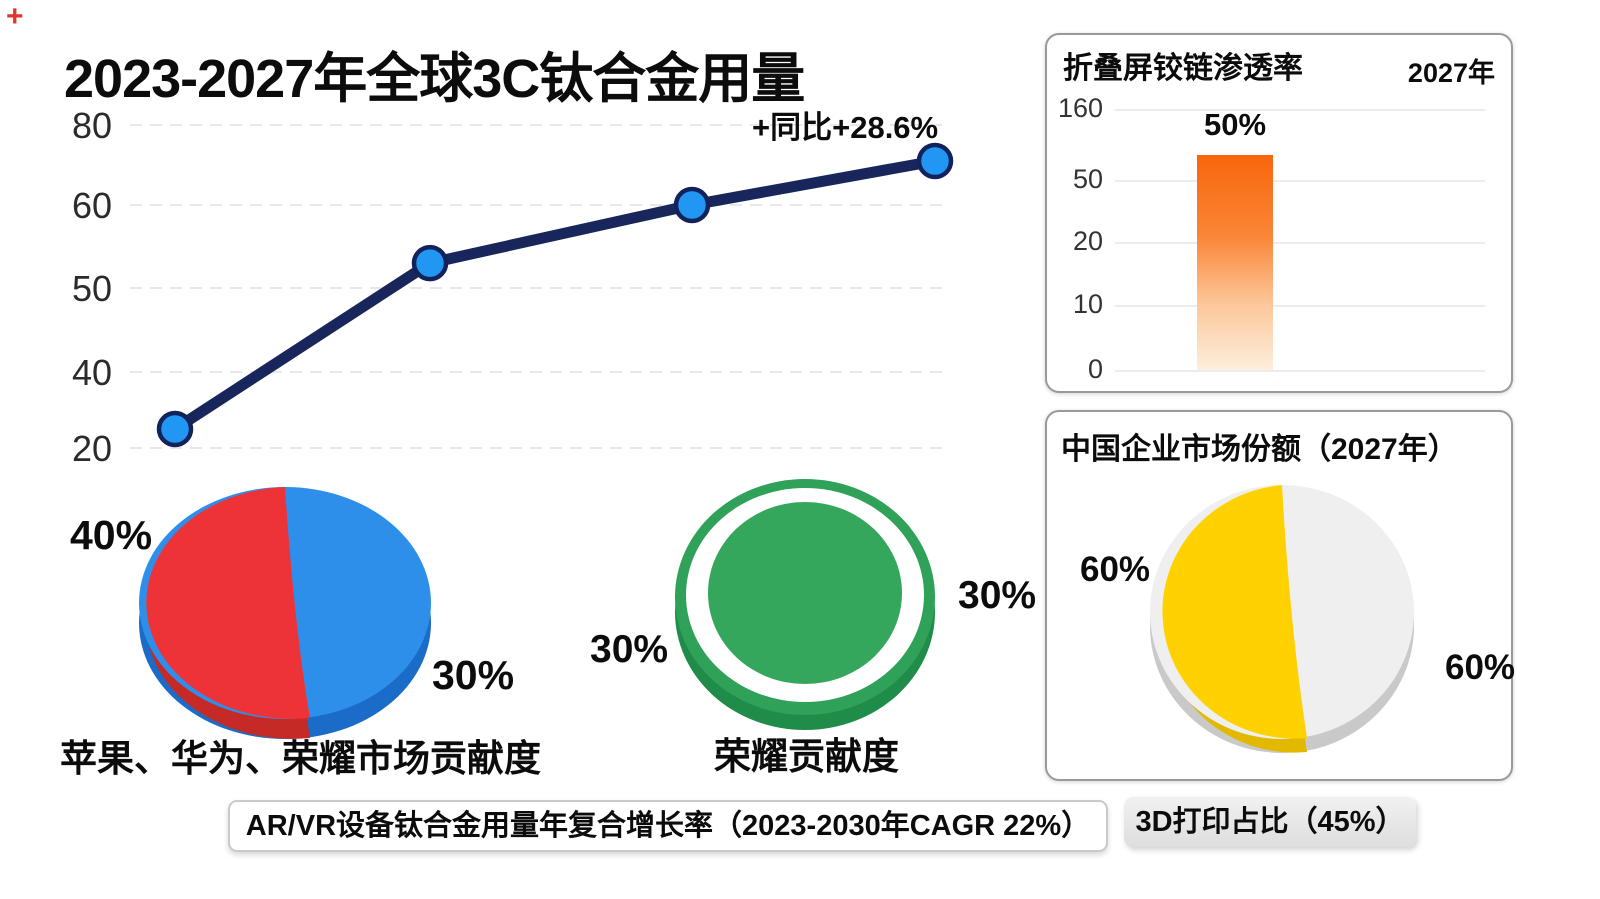 This screenshot has height=899, width=1600. I want to click on line-chart-y-tick: 60, so click(92, 205).